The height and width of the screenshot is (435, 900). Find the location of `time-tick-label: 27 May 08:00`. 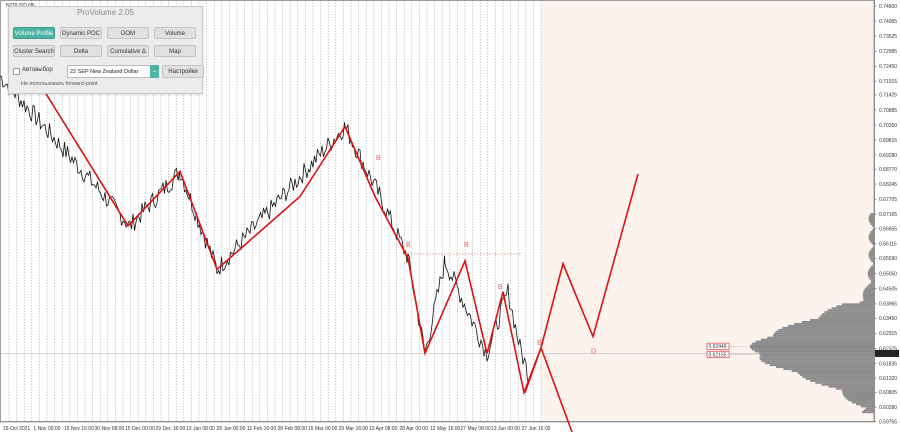

time-tick-label: 27 May 08:00 is located at coordinates (476, 429).